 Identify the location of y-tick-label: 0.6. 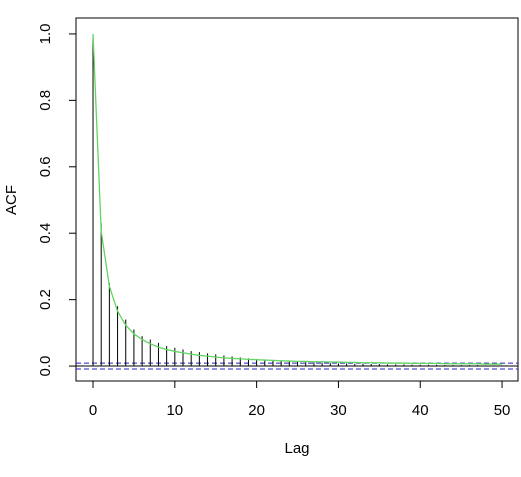
(45, 166).